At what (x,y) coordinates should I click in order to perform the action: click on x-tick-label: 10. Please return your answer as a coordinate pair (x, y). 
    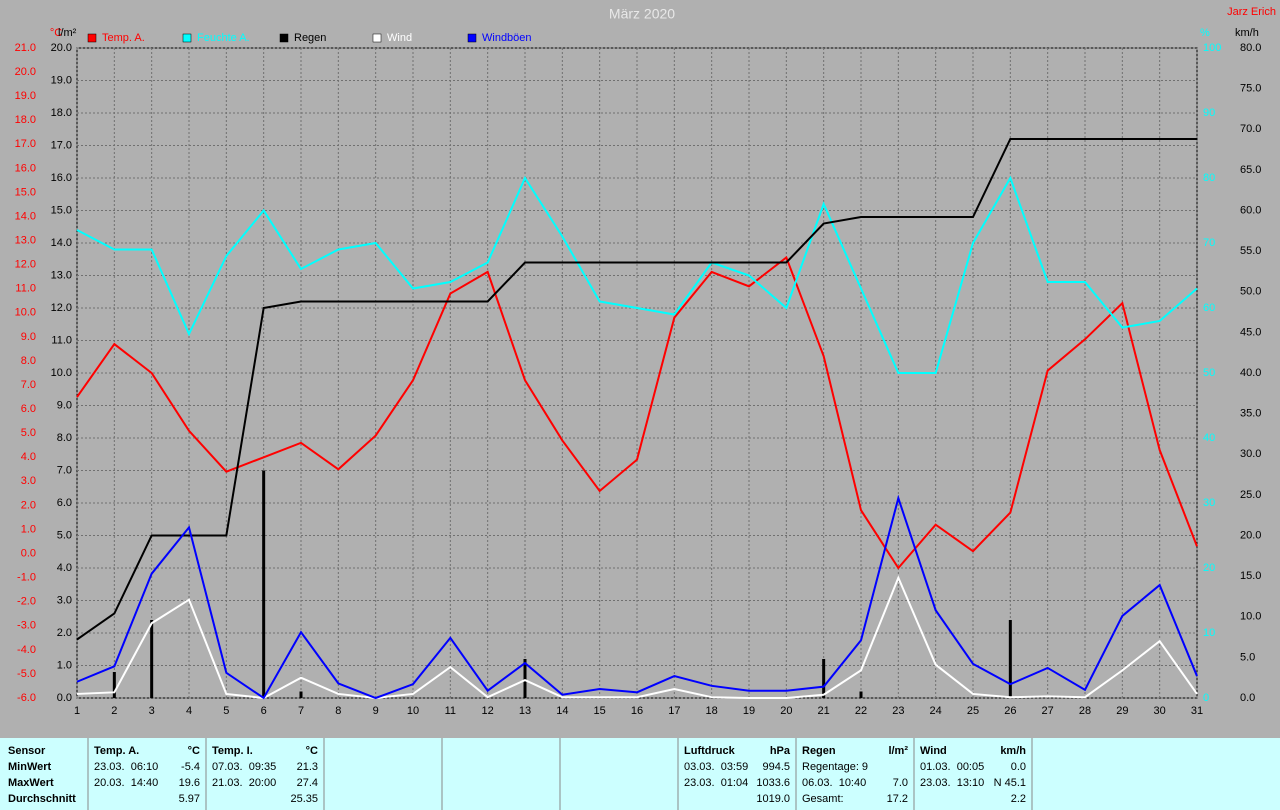
    Looking at the image, I should click on (413, 711).